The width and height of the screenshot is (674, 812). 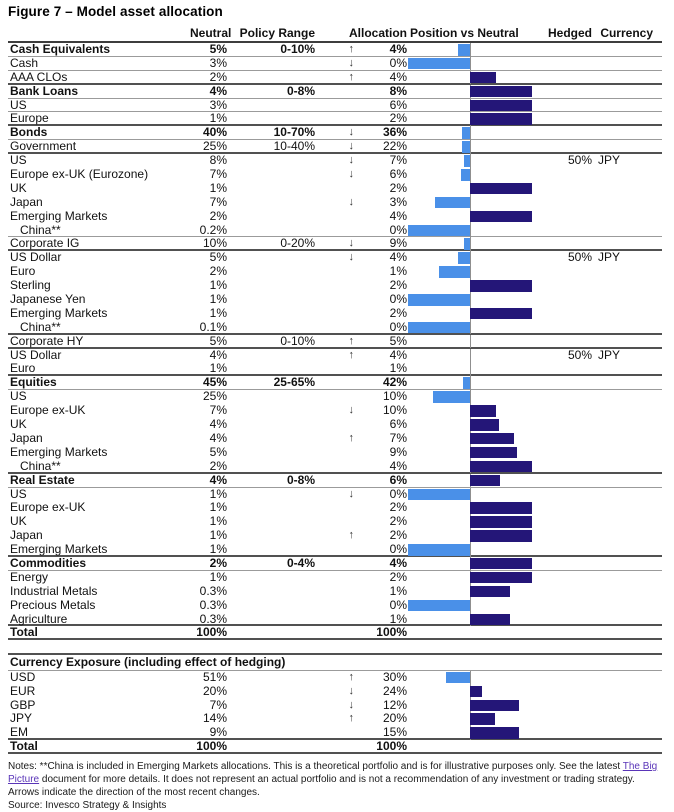 What do you see at coordinates (39, 619) in the screenshot?
I see `cell-label: Agriculture` at bounding box center [39, 619].